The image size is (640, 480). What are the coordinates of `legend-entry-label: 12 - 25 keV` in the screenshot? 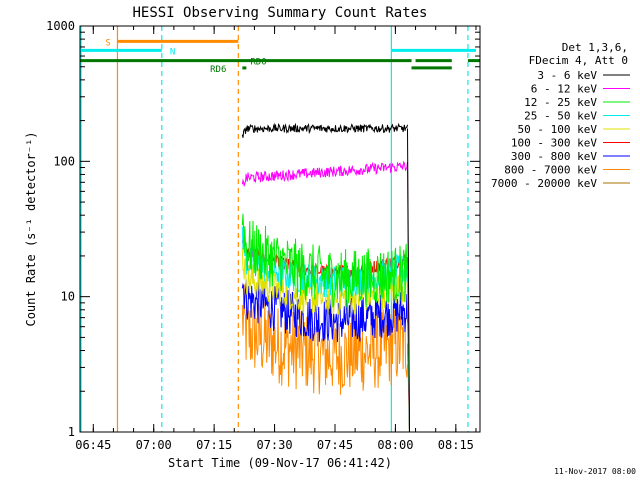 It's located at (560, 102).